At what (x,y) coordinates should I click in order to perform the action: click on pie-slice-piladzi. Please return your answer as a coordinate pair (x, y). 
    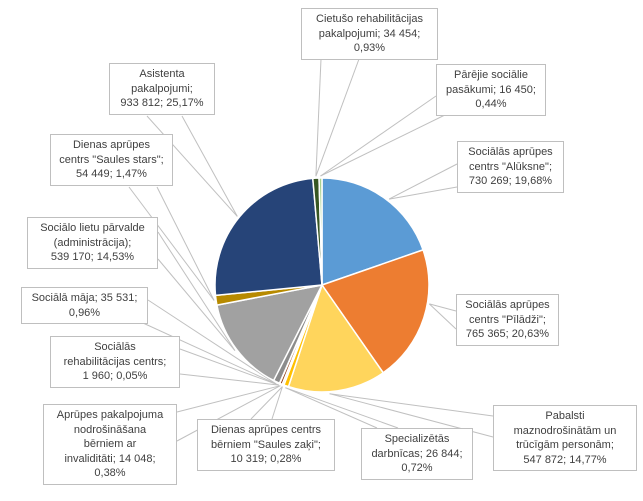
    Looking at the image, I should click on (375, 311).